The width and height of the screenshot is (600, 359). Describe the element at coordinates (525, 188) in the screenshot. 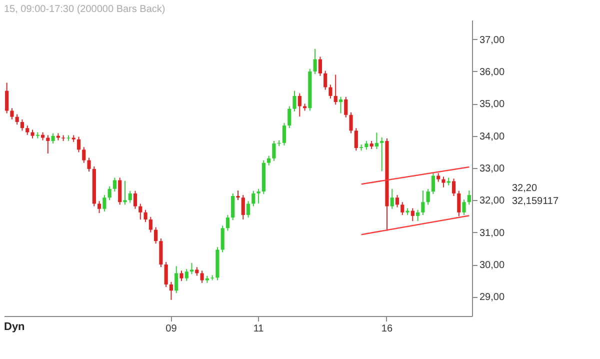

I see `text: 32,20` at that location.